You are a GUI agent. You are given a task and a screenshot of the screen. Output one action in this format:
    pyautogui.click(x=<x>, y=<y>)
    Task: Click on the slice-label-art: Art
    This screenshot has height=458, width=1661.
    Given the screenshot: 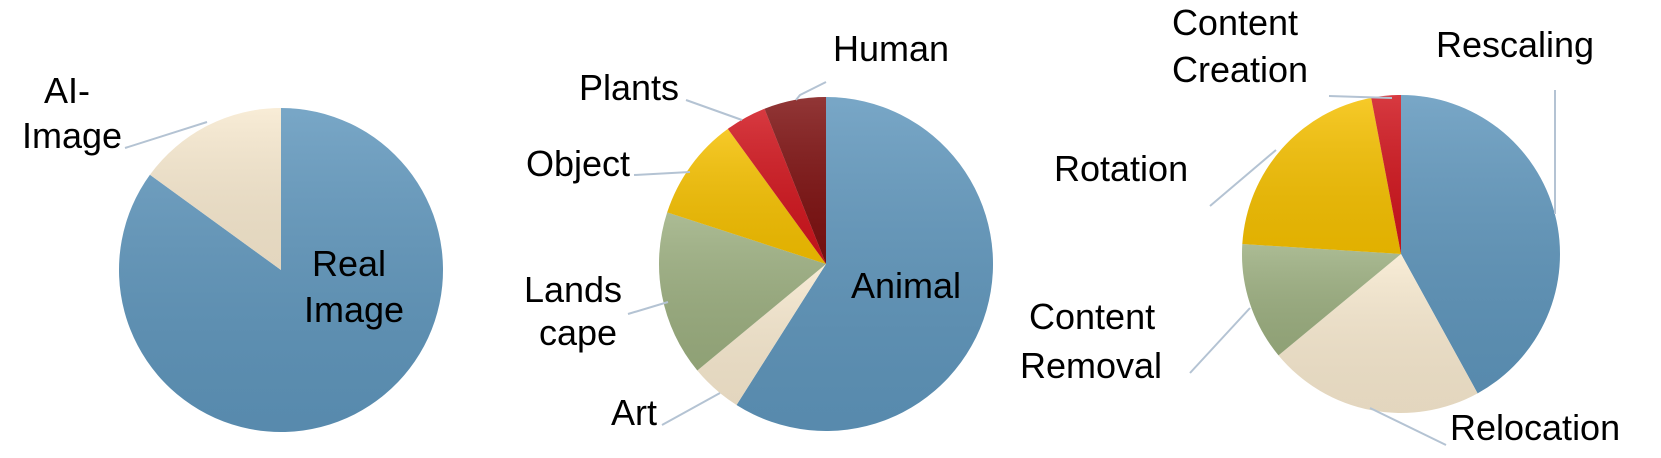 What is the action you would take?
    pyautogui.click(x=634, y=412)
    